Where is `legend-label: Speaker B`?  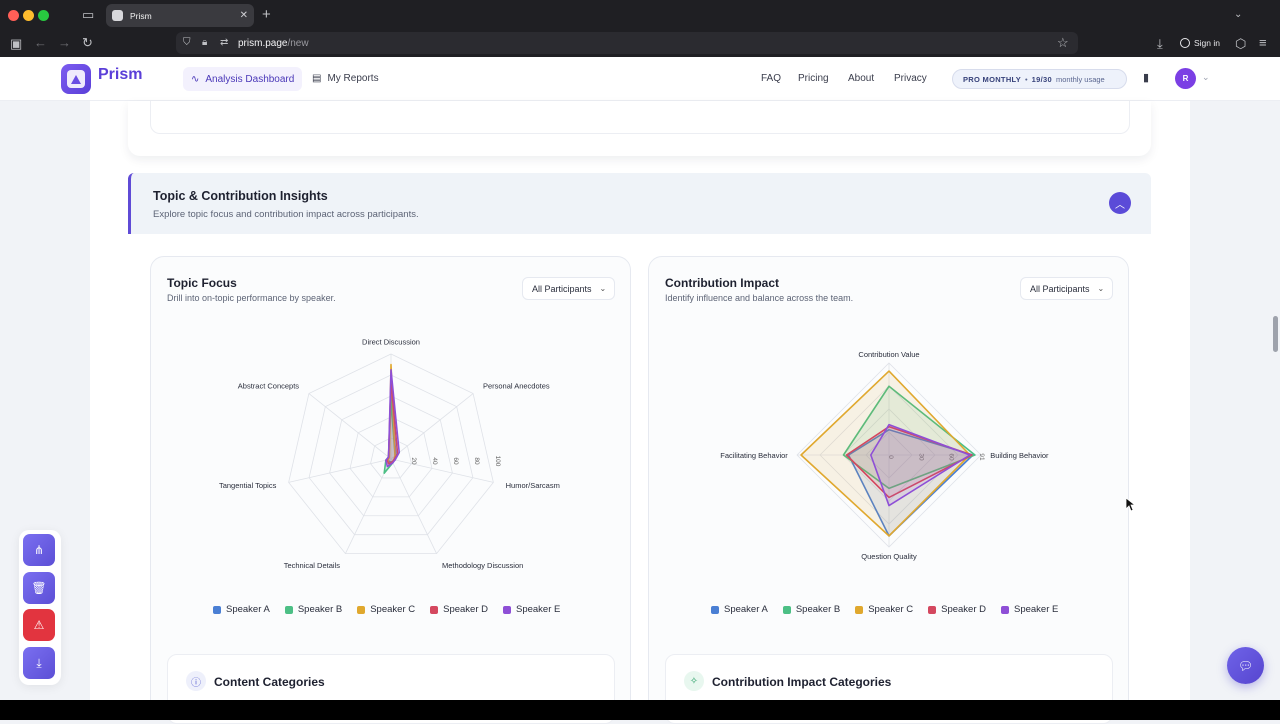
legend-label: Speaker B is located at coordinates (818, 609).